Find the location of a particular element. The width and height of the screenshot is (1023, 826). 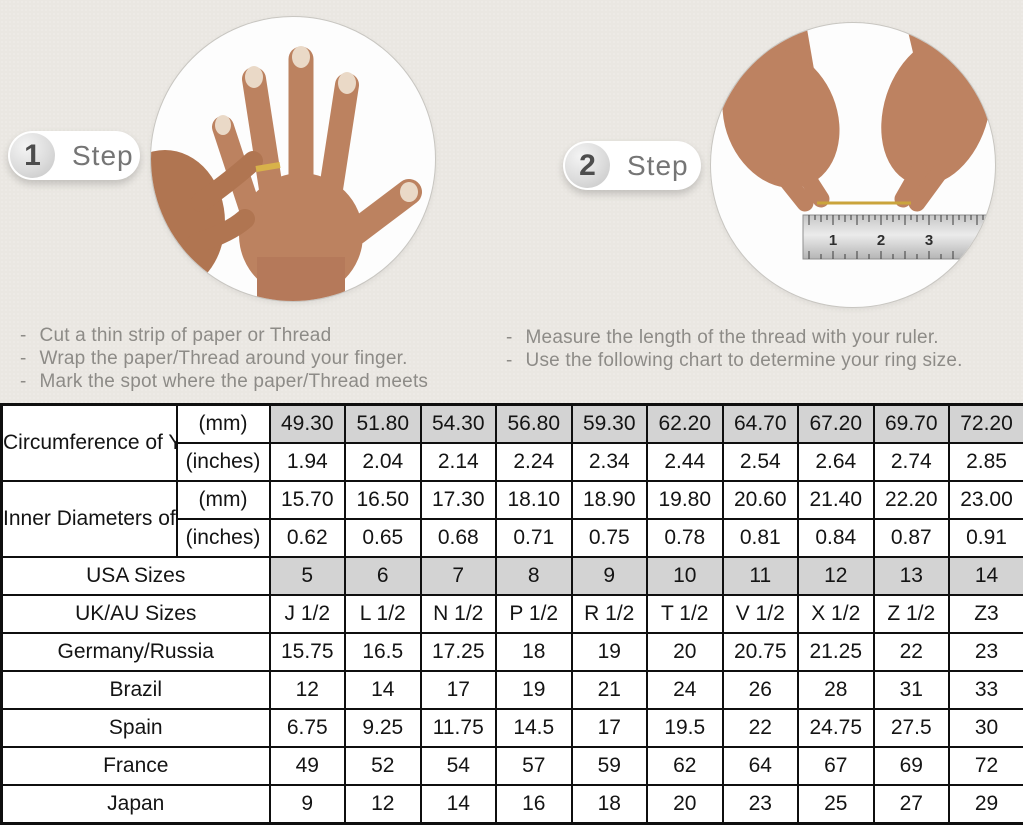

table-cell: 67 is located at coordinates (836, 766).